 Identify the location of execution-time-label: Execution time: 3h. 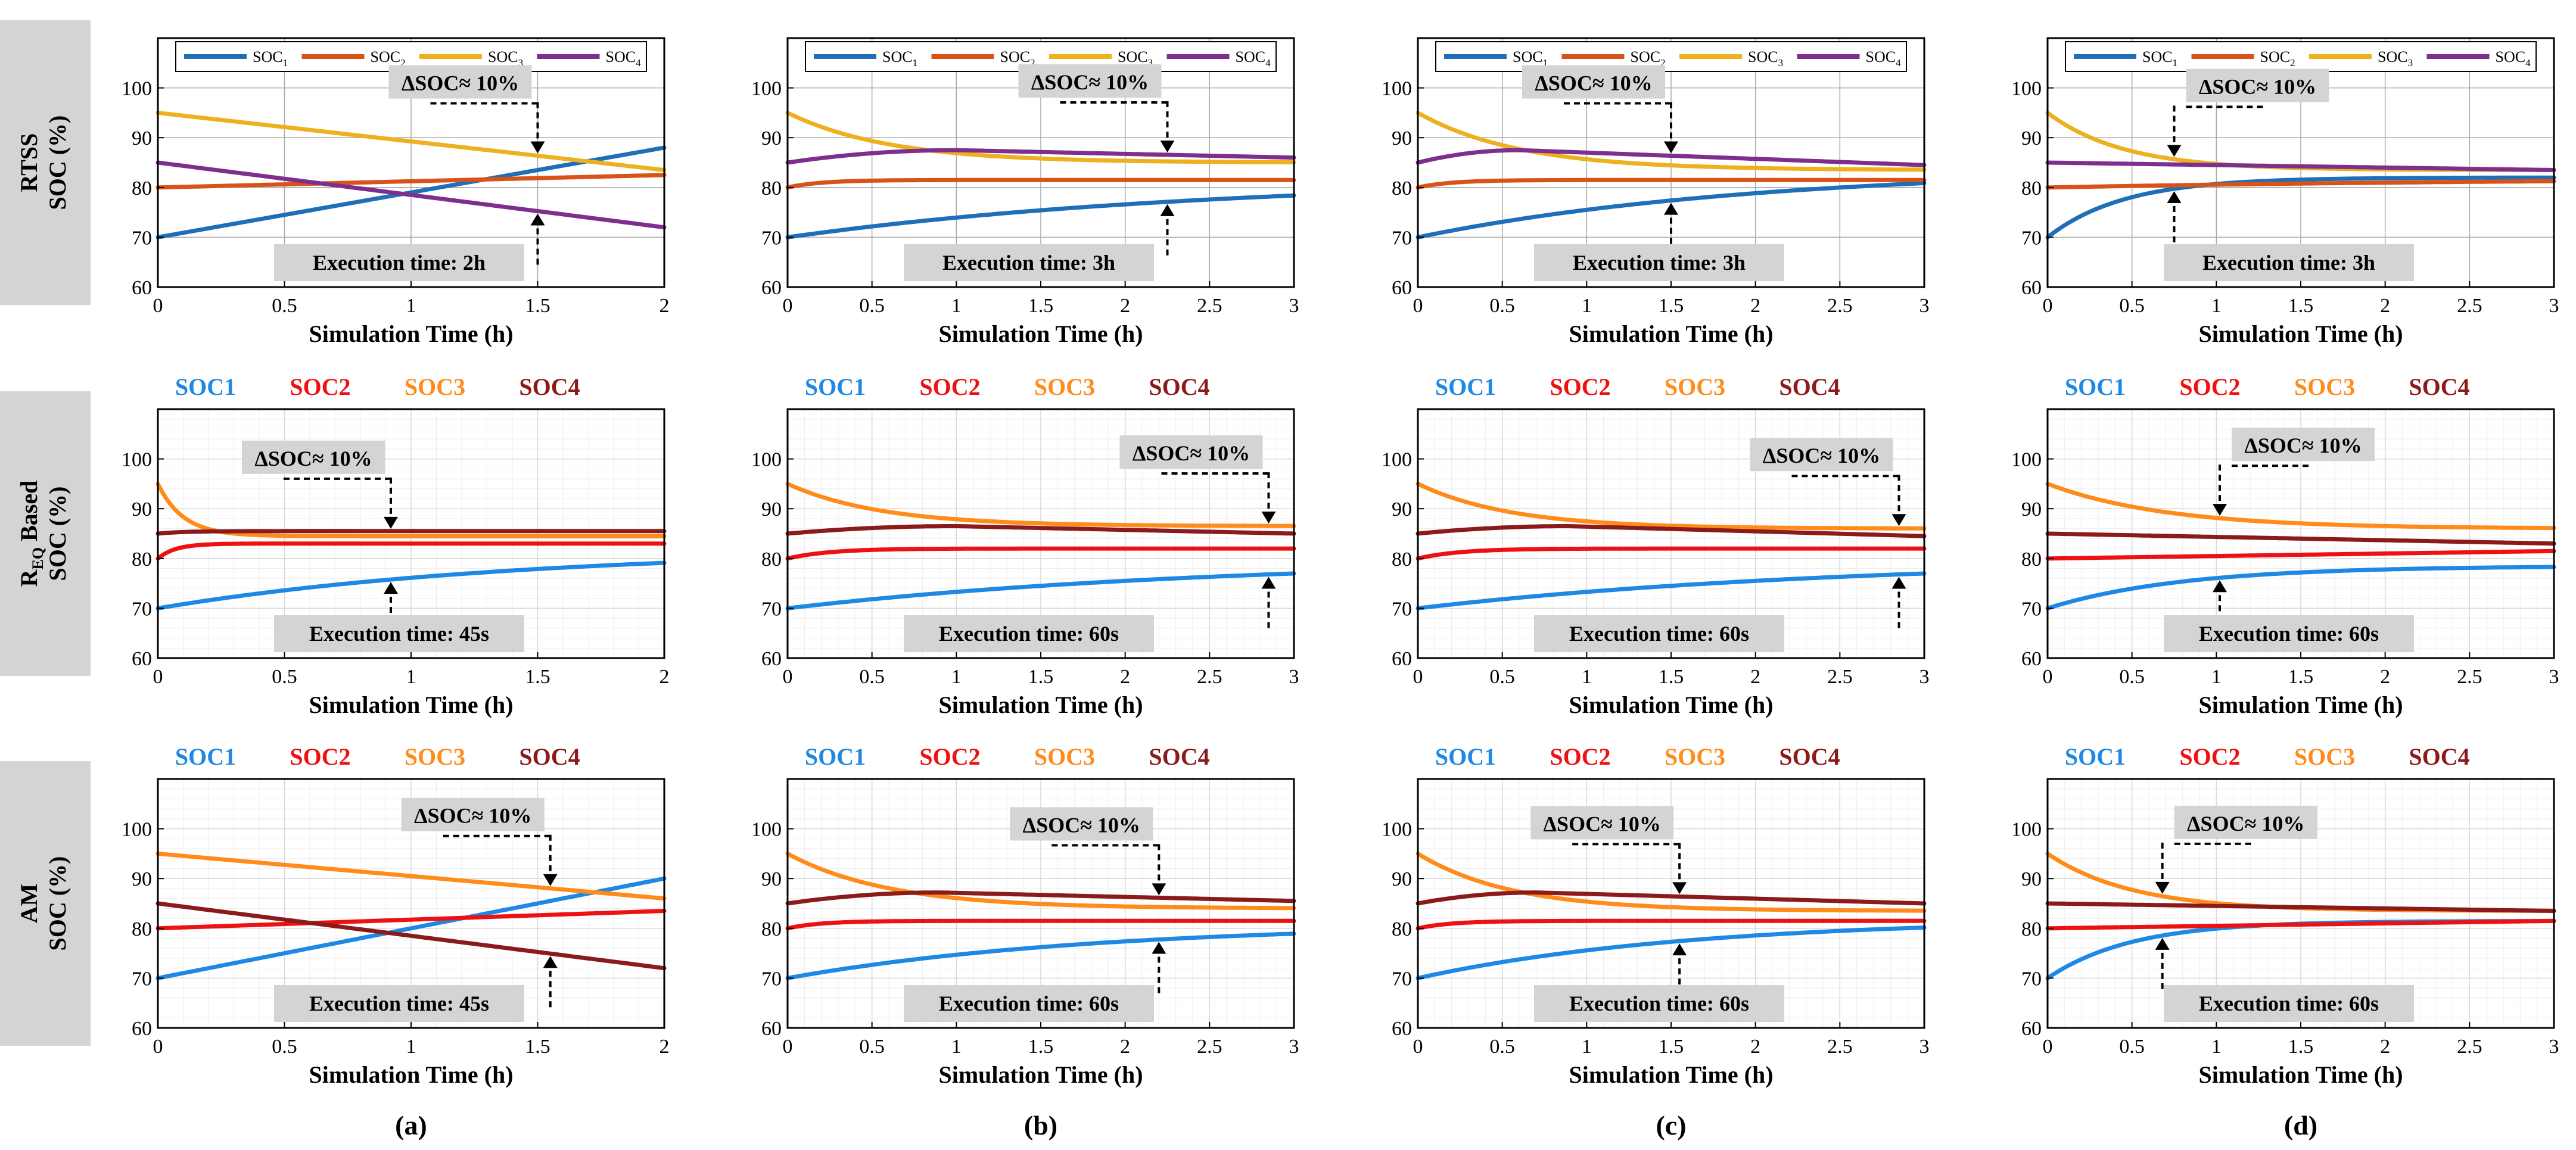
(1659, 263).